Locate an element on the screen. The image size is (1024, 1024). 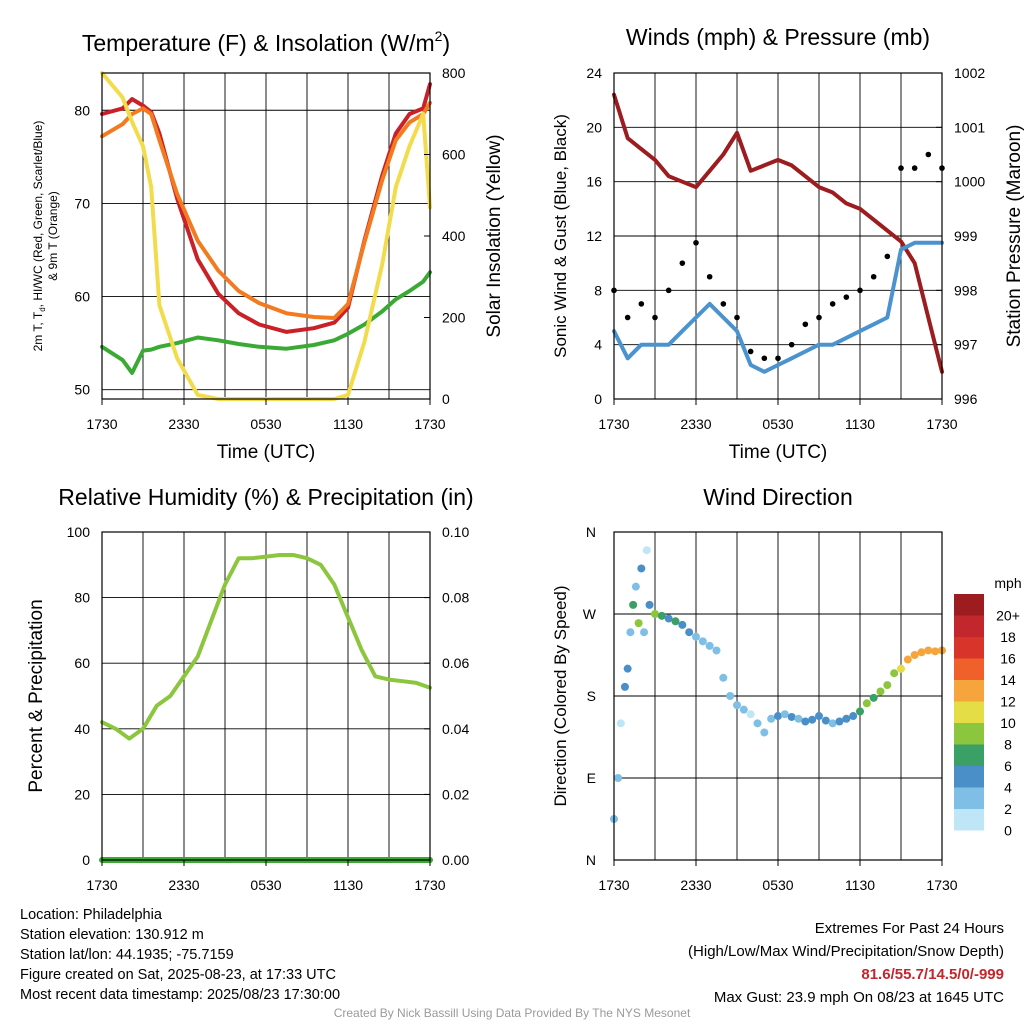
y-tick-label: N is located at coordinates (591, 860).